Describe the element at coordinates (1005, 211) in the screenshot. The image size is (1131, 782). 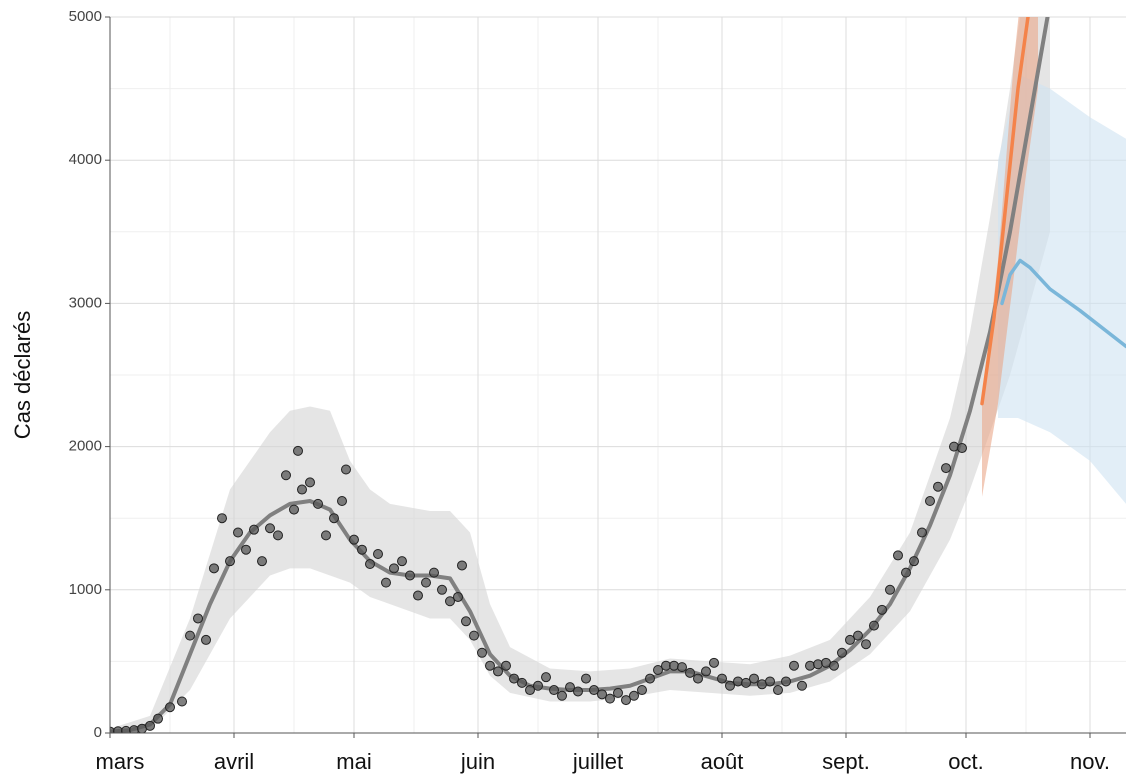
I see `trend-line` at that location.